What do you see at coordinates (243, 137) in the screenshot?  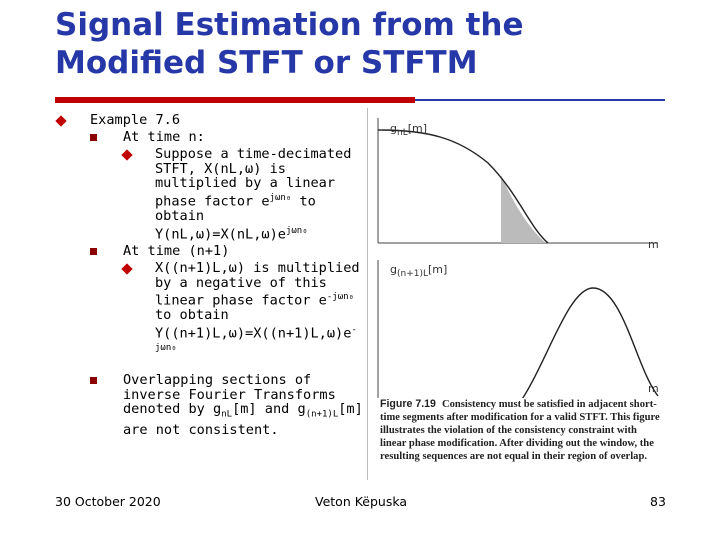 I see `bullet-item: At time n:` at bounding box center [243, 137].